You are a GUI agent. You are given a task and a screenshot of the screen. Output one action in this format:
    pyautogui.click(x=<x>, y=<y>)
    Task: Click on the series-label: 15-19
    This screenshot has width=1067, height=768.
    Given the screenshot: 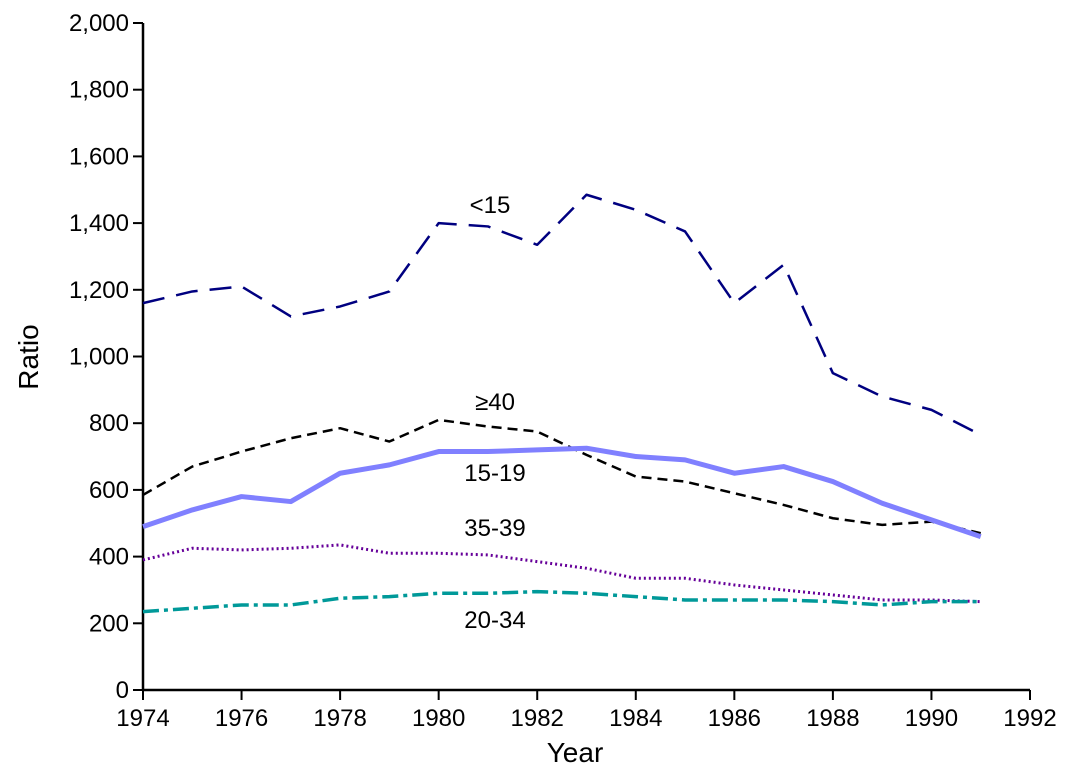 What is the action you would take?
    pyautogui.click(x=494, y=473)
    